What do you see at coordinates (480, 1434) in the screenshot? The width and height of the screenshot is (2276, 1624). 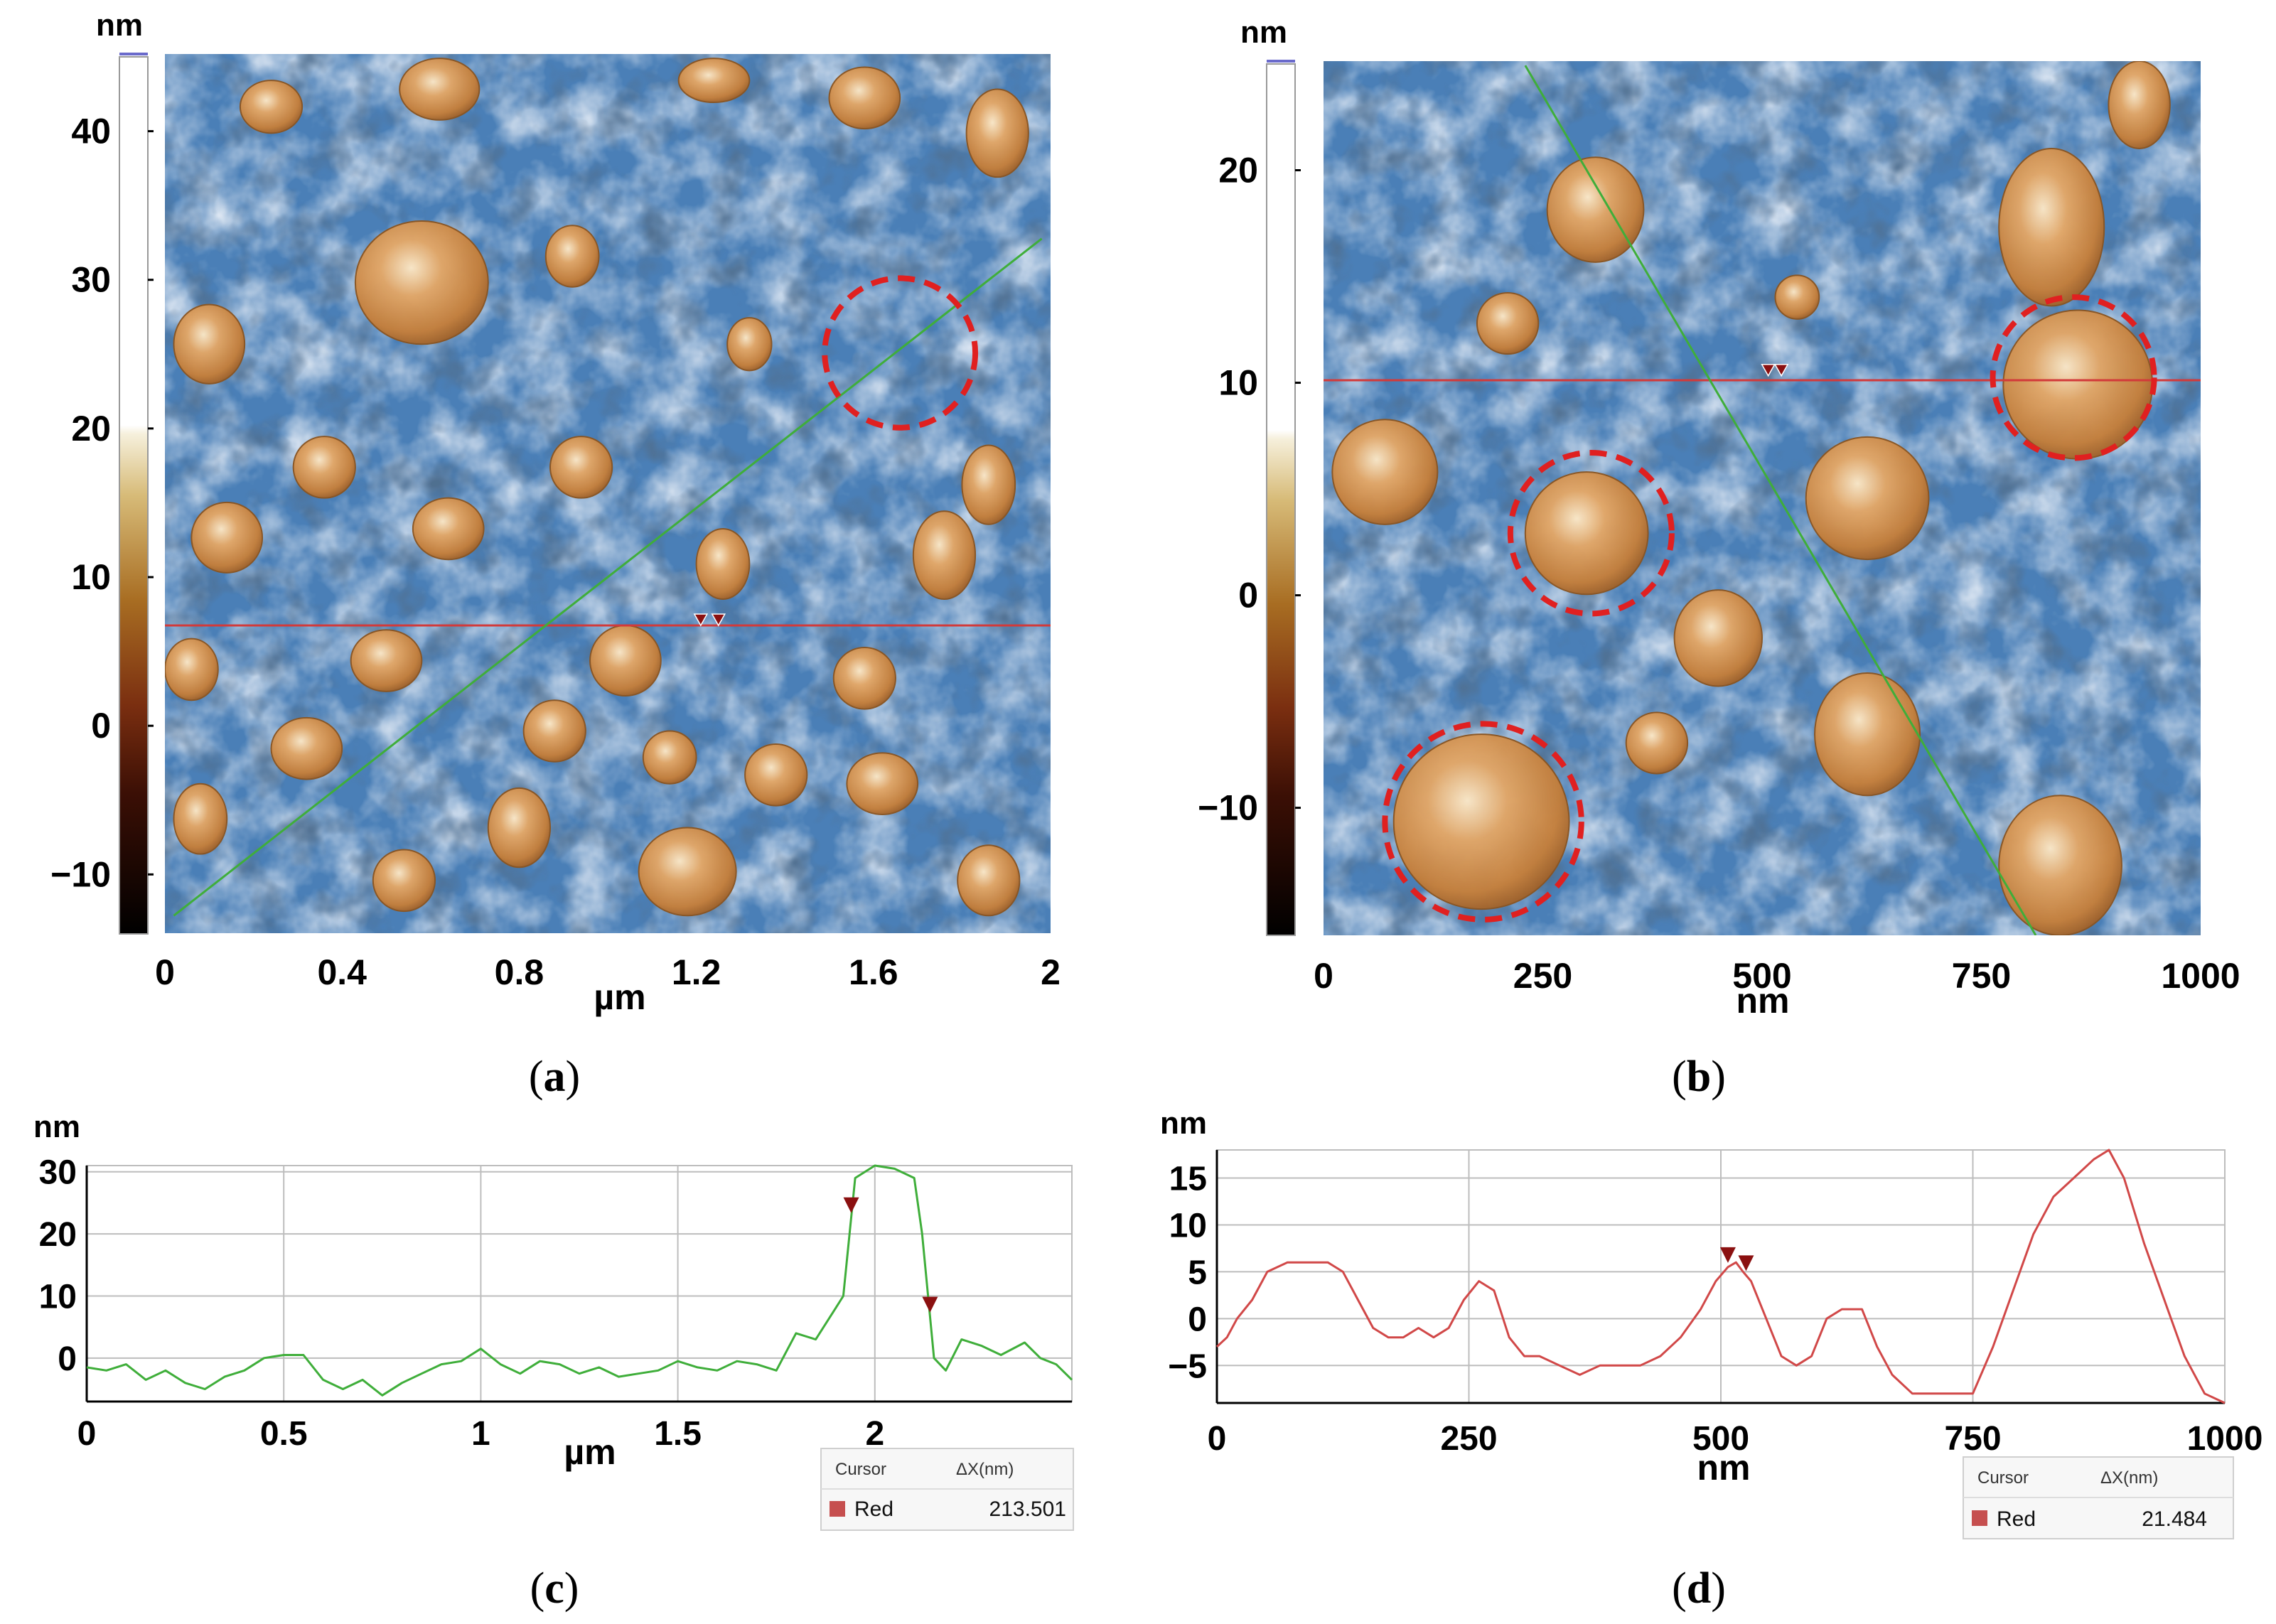 I see `x-tick-label: 1` at bounding box center [480, 1434].